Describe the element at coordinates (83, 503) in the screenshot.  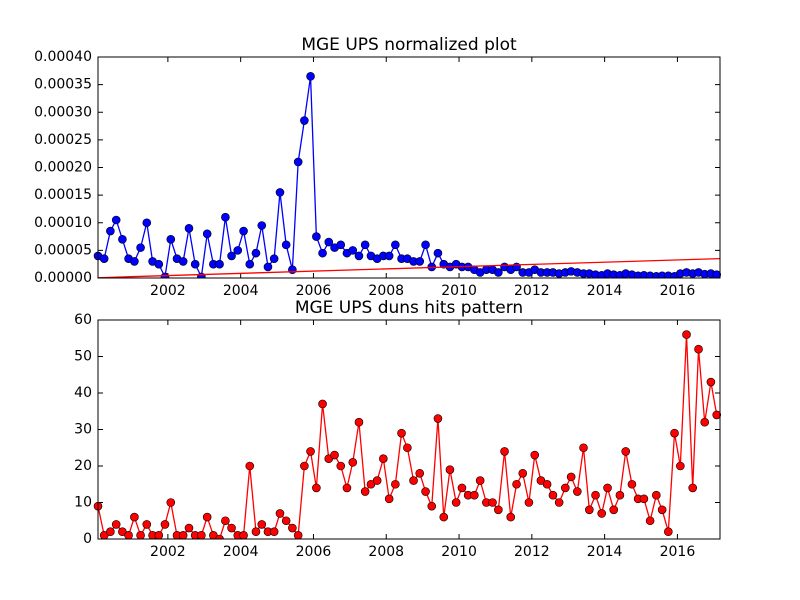
I see `y-tick-label: 10` at that location.